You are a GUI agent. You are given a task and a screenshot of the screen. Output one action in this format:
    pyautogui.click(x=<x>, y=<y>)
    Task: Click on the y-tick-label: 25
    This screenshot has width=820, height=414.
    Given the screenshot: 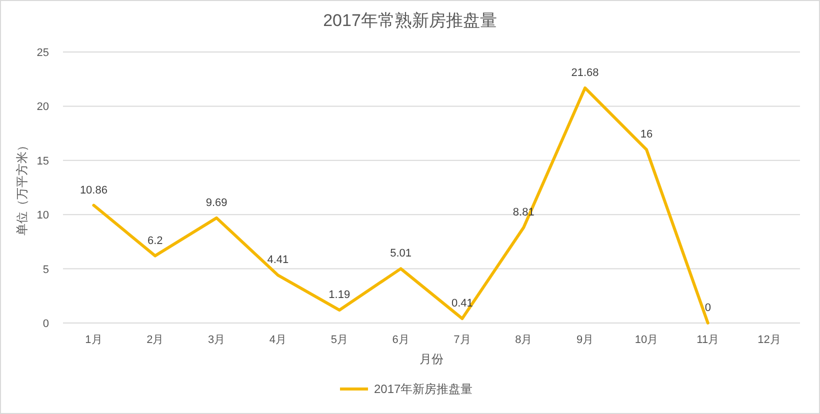 What is the action you would take?
    pyautogui.click(x=42, y=53)
    